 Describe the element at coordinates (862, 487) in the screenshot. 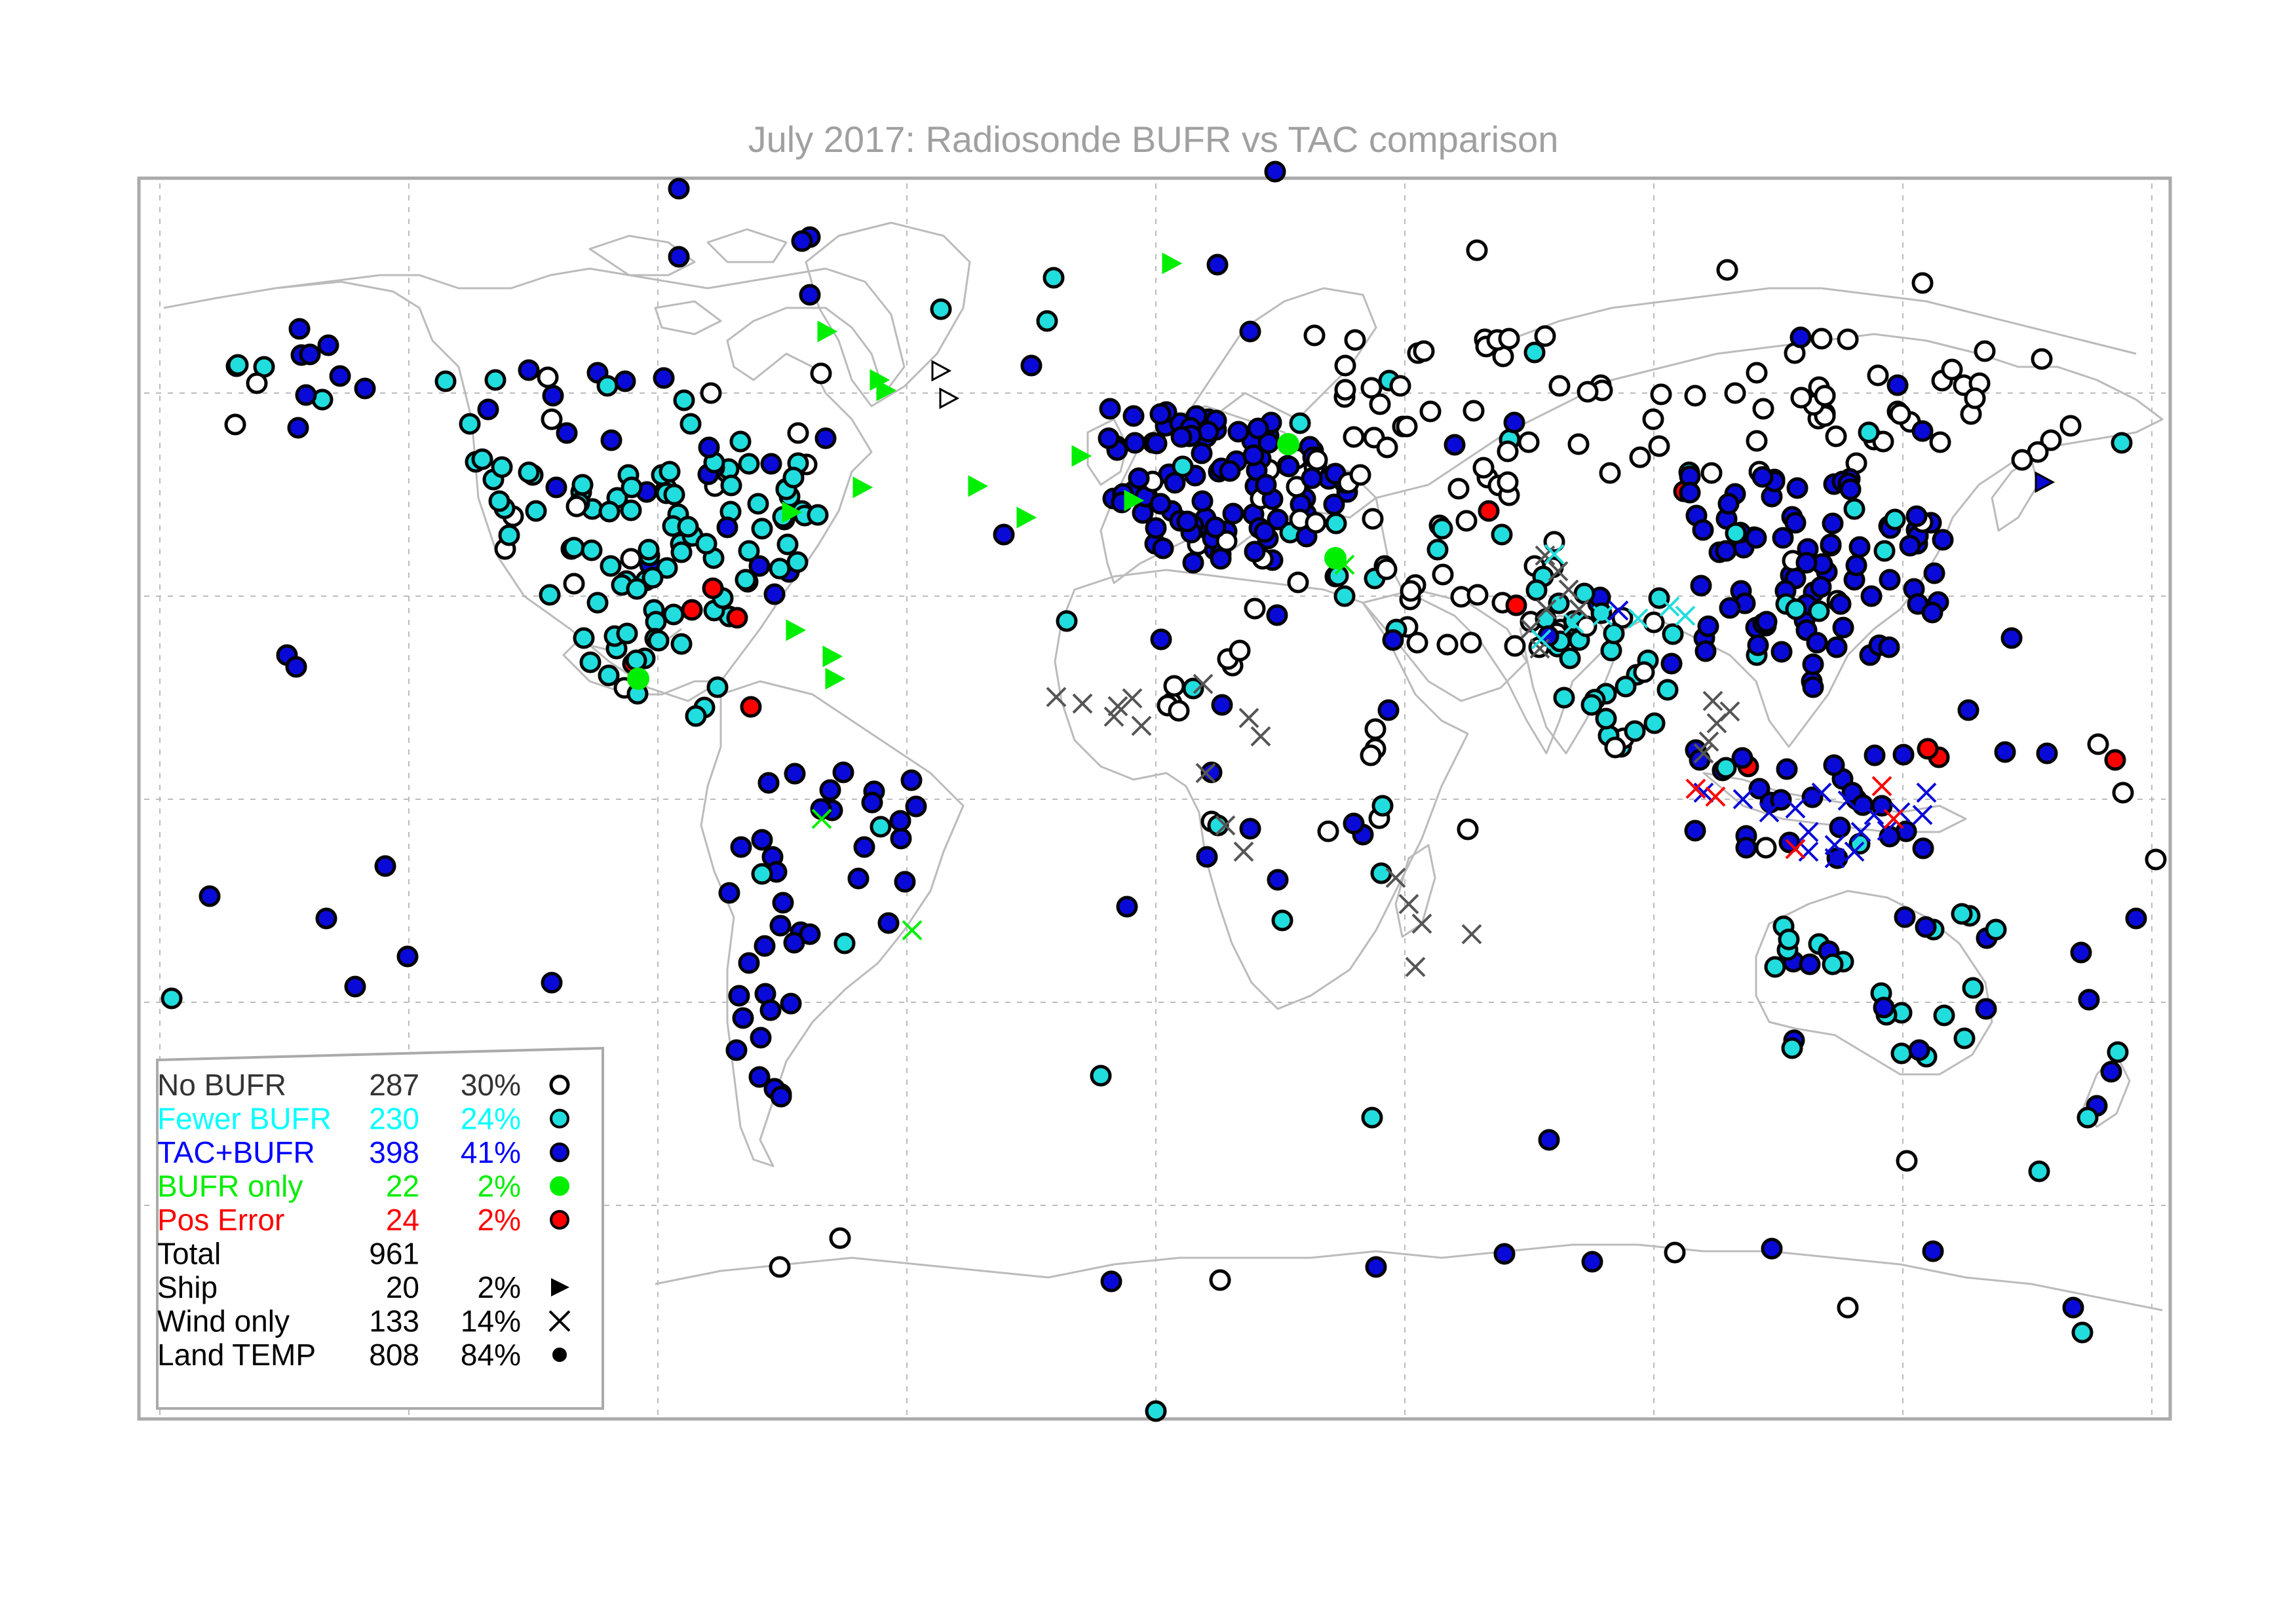

I see `ship-marker` at that location.